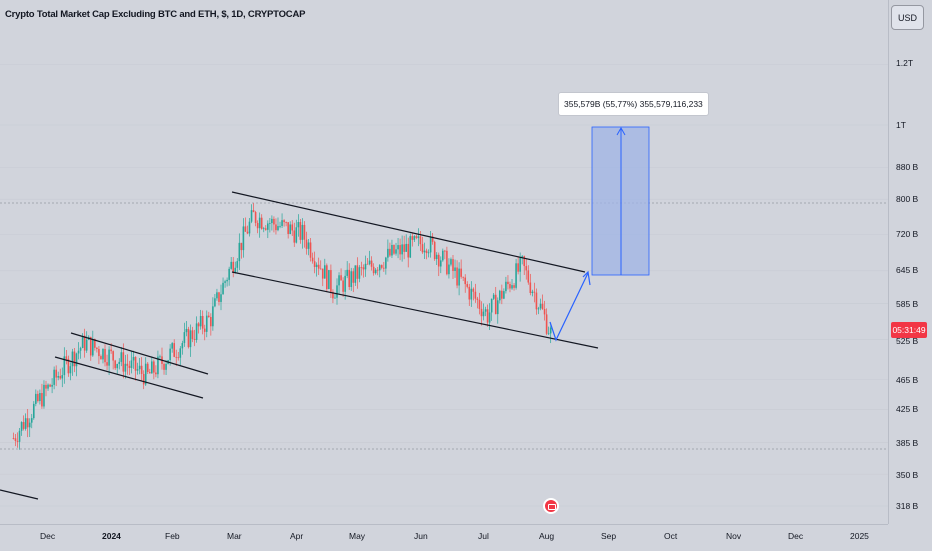 The image size is (932, 551). What do you see at coordinates (129, 377) in the screenshot?
I see `trendline` at bounding box center [129, 377].